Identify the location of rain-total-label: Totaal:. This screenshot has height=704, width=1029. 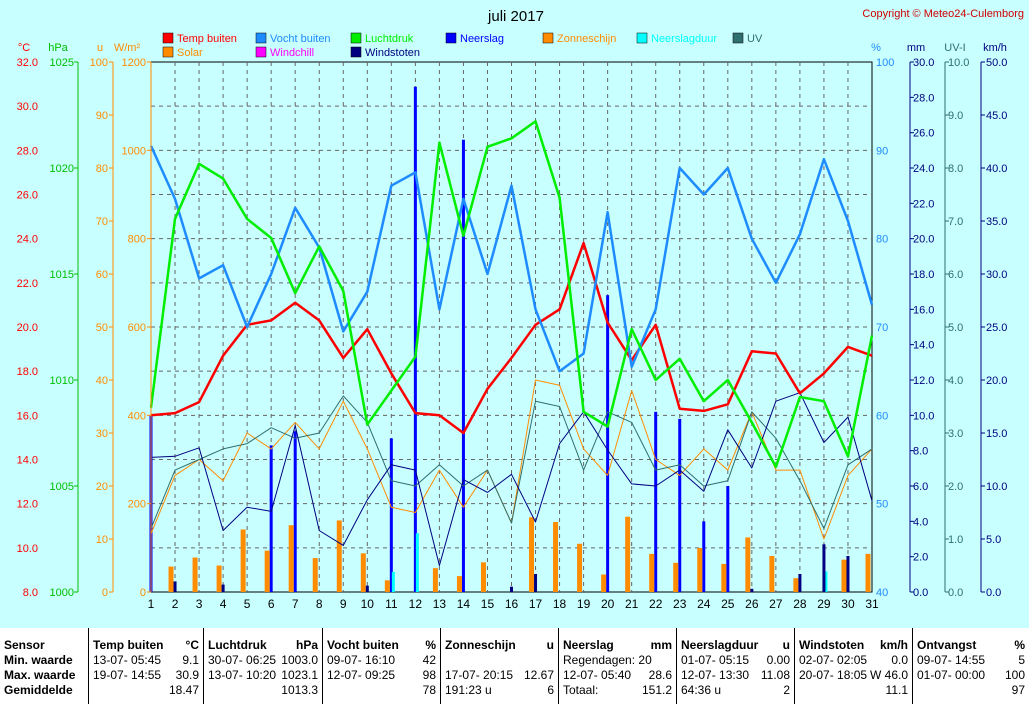
(581, 690).